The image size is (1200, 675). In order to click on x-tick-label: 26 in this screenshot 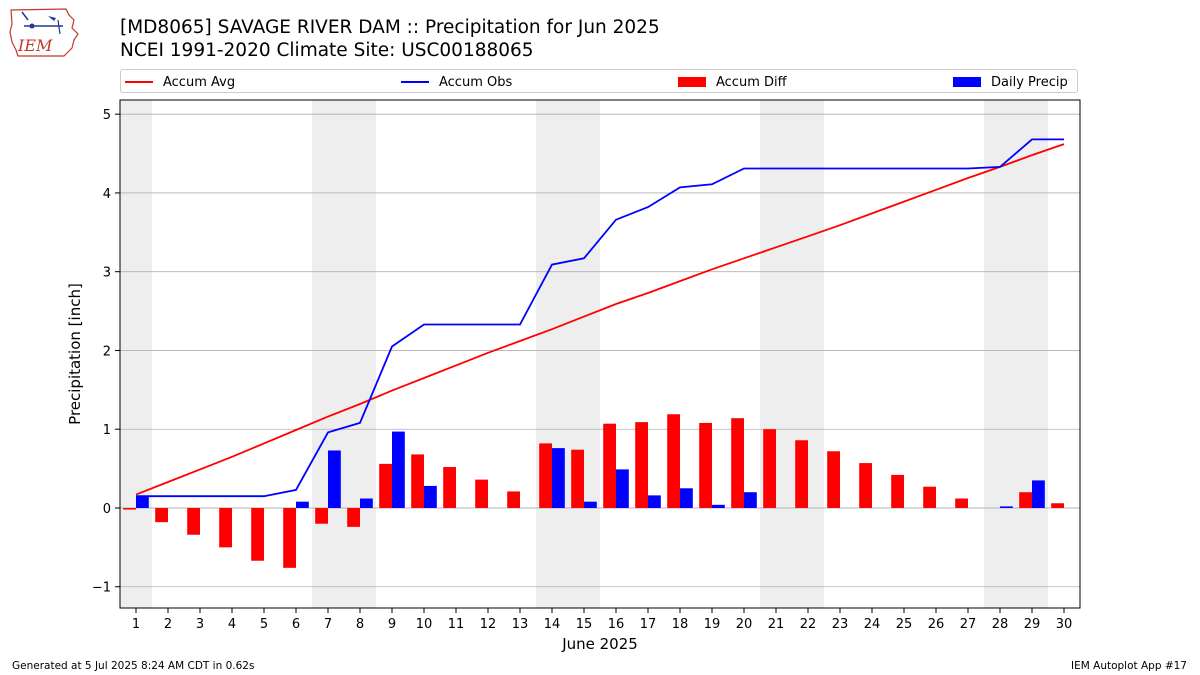, I will do `click(936, 624)`.